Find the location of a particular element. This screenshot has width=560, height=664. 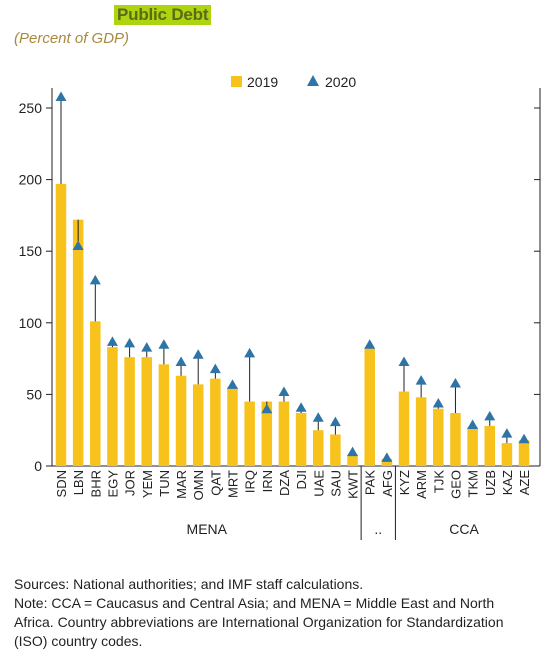

group-label-mena: MENA is located at coordinates (207, 529).